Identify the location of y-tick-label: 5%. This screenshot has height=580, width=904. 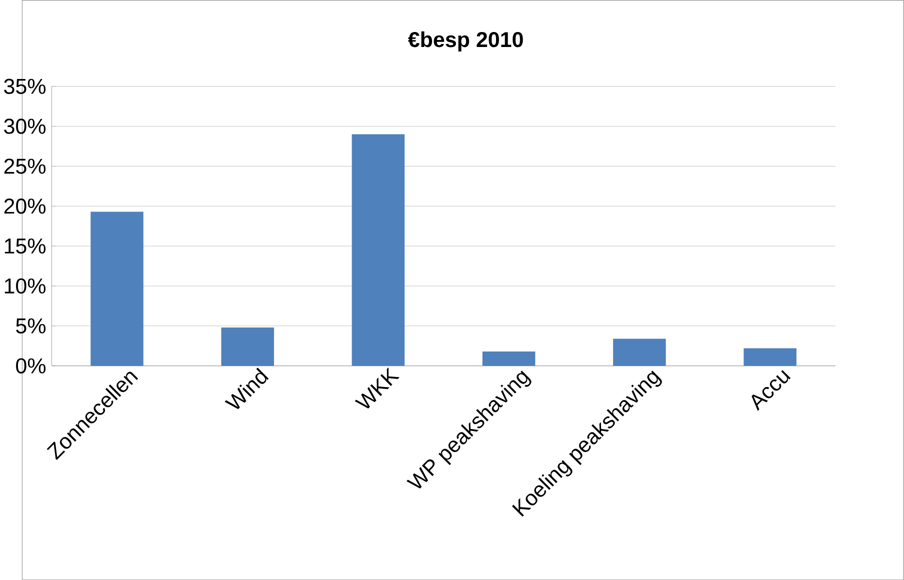
(31, 326).